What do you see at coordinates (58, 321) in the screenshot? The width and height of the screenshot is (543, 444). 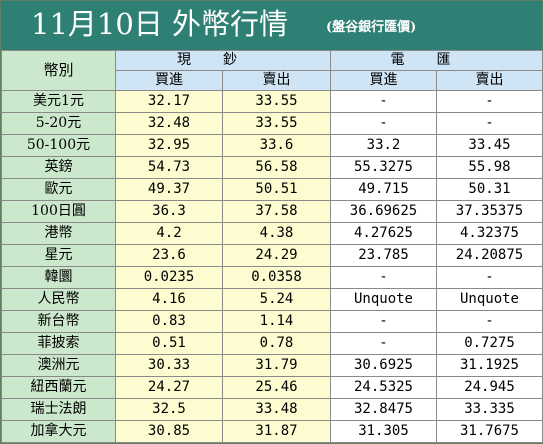 I see `currency-name: 新台幣` at bounding box center [58, 321].